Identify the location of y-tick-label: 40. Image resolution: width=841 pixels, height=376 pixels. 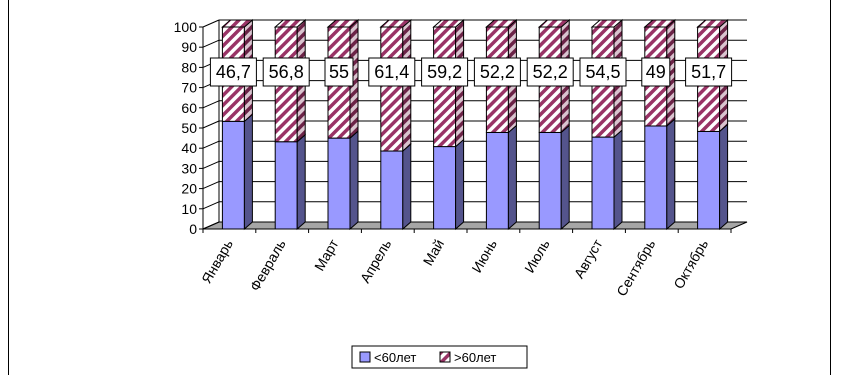
(189, 148).